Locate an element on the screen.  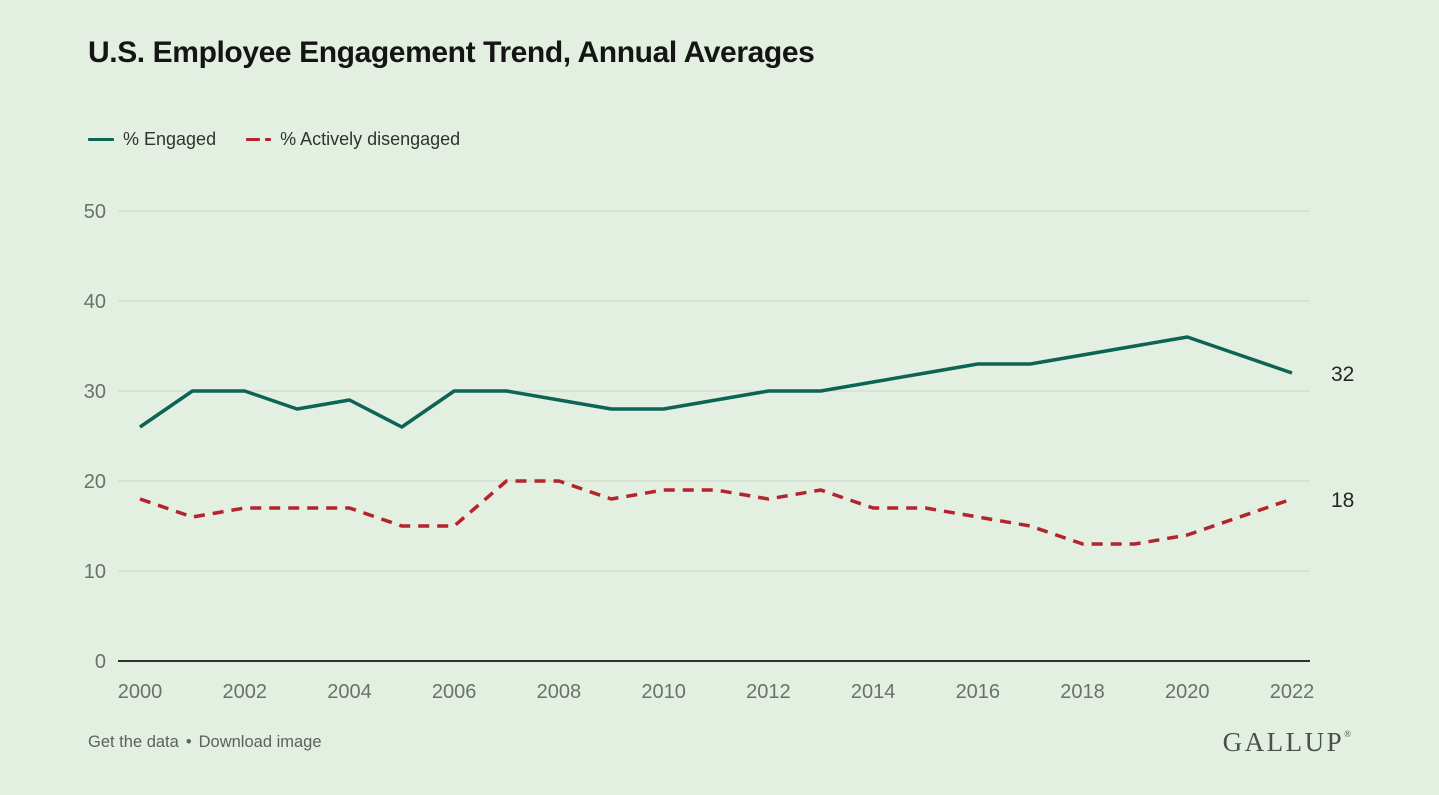
x-tick-label: 2004 is located at coordinates (349, 692).